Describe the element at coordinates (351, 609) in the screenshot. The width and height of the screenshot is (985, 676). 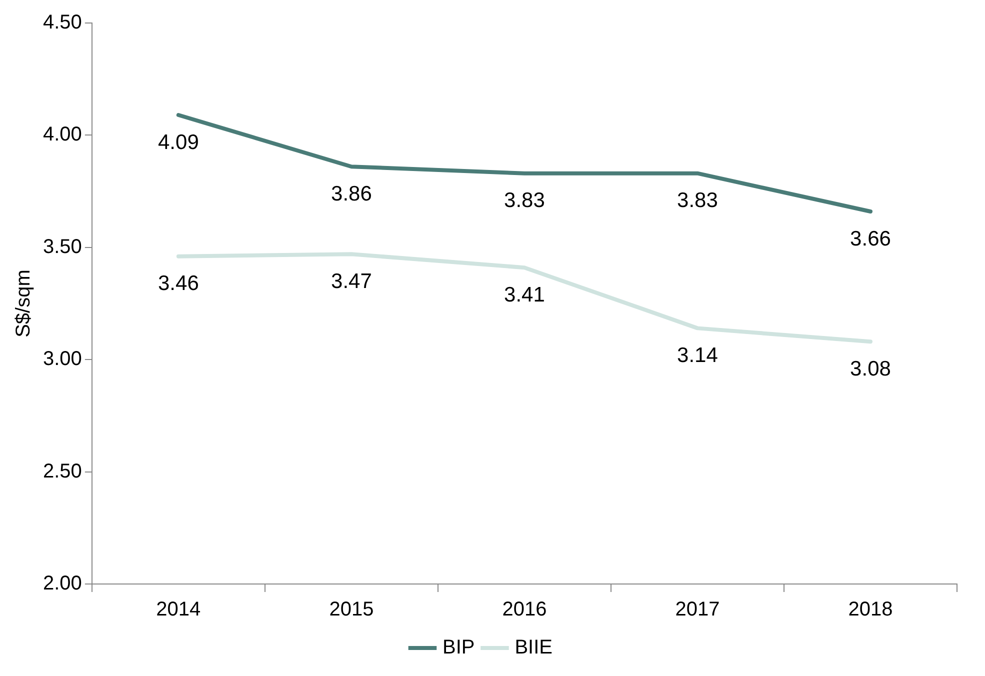
I see `x-tick-label: 2015` at that location.